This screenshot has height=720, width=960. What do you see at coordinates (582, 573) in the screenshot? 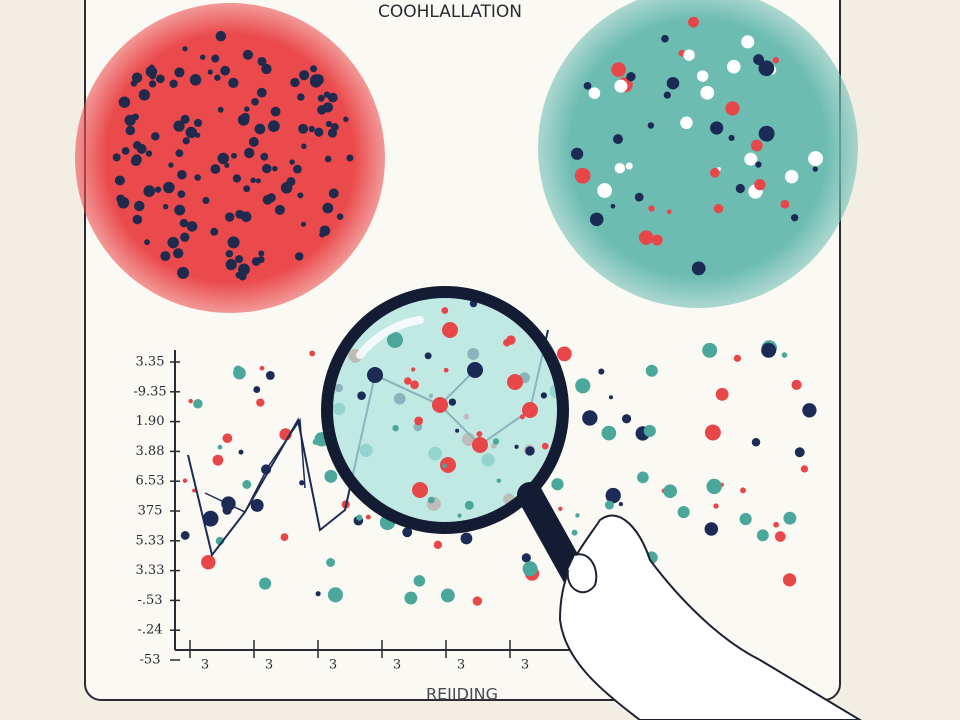
I see `thumb` at bounding box center [582, 573].